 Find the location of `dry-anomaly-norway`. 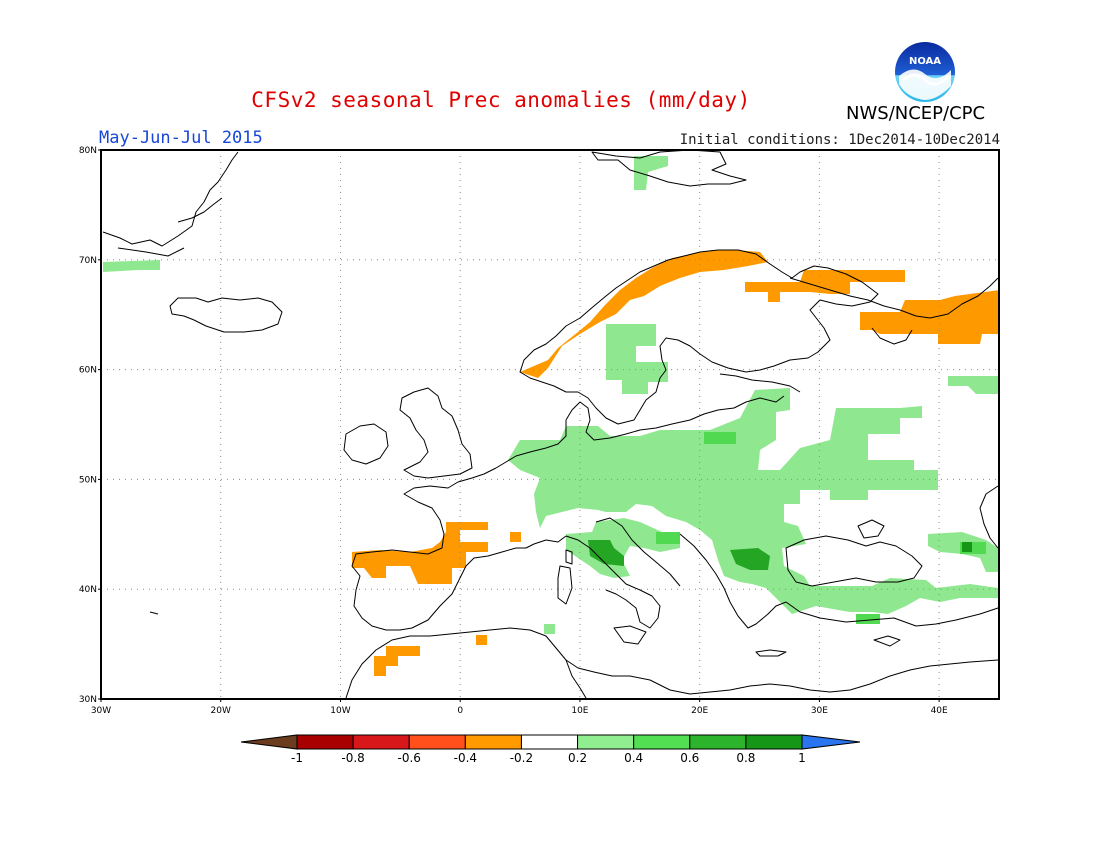

dry-anomaly-norway is located at coordinates (644, 314).